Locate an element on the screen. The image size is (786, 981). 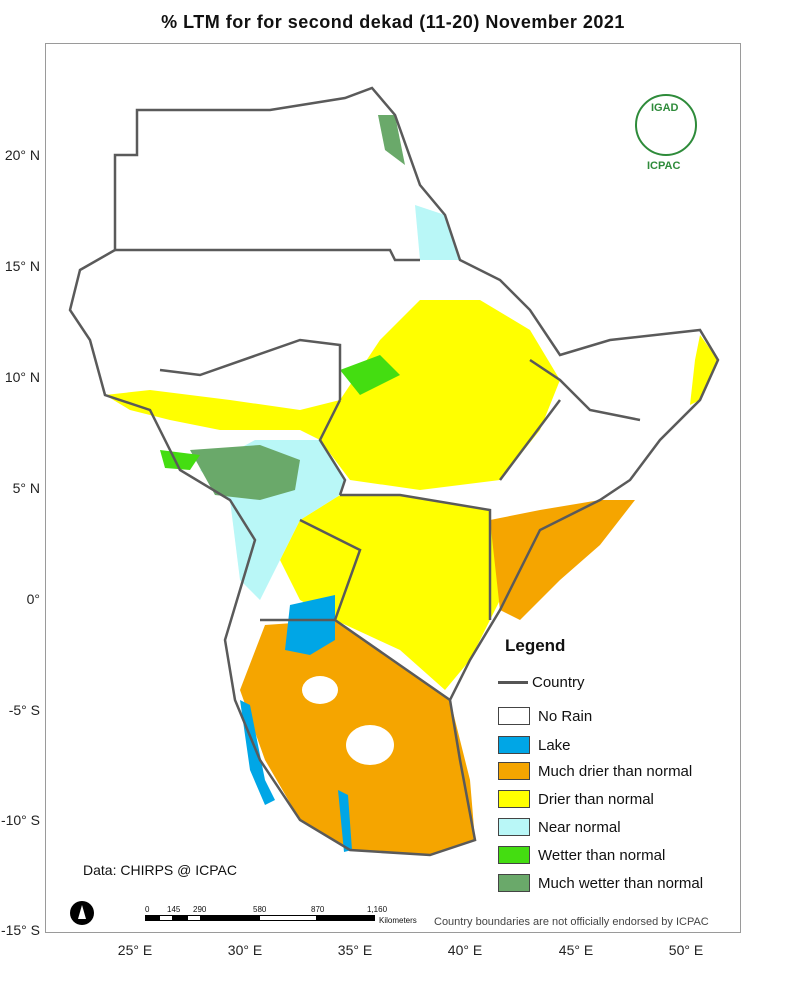
legend-item: Wetter than normal is located at coordinates (581, 855).